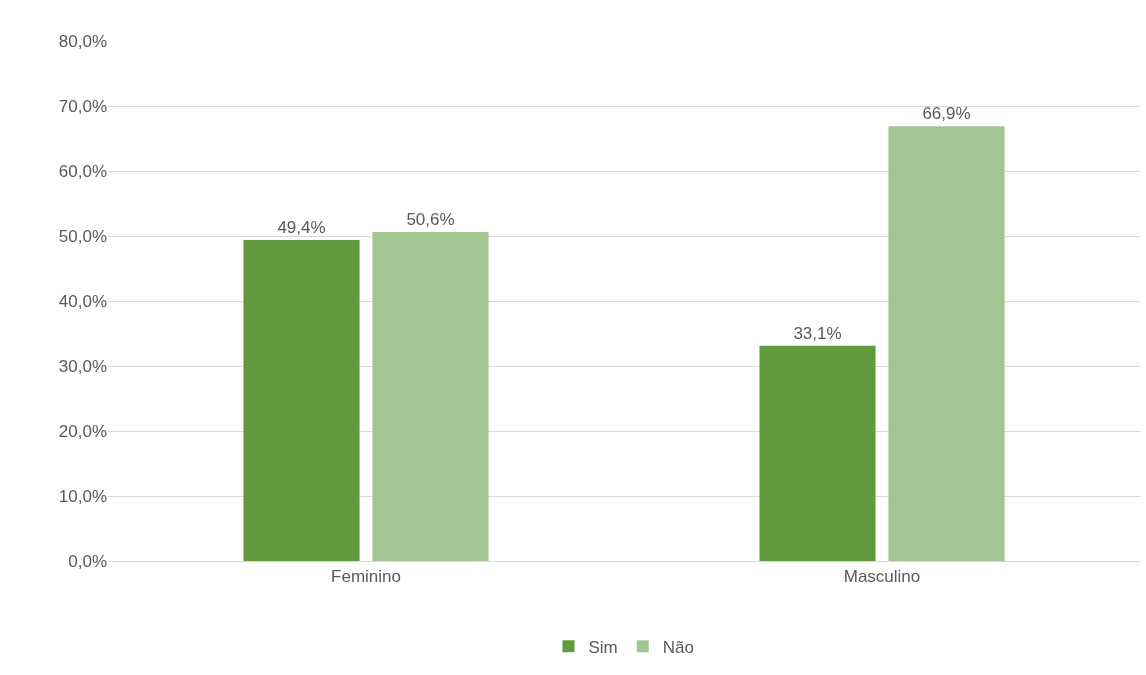 The height and width of the screenshot is (675, 1146). Describe the element at coordinates (603, 647) in the screenshot. I see `legend-label: Sim` at that location.